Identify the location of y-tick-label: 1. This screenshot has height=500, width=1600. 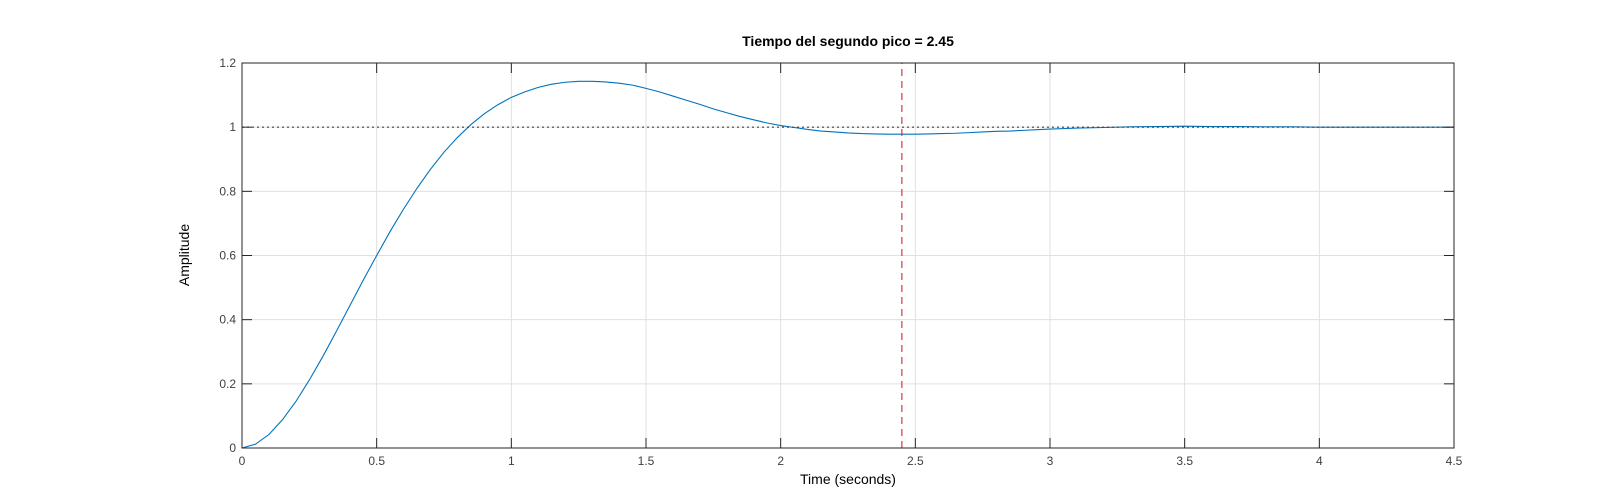
(232, 127).